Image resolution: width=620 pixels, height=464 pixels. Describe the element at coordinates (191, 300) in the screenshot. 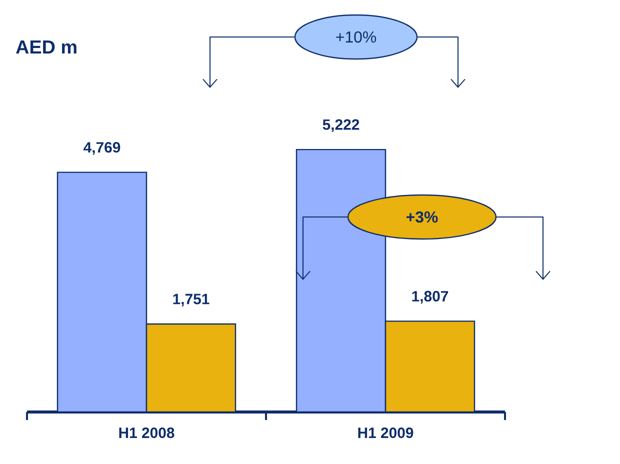

I see `data-label: 1,751` at that location.